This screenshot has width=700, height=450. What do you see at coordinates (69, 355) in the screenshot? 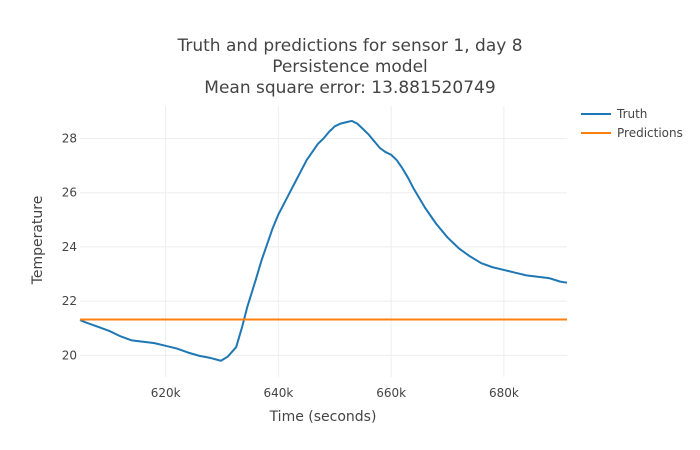
I see `y-tick-label: 20` at bounding box center [69, 355].